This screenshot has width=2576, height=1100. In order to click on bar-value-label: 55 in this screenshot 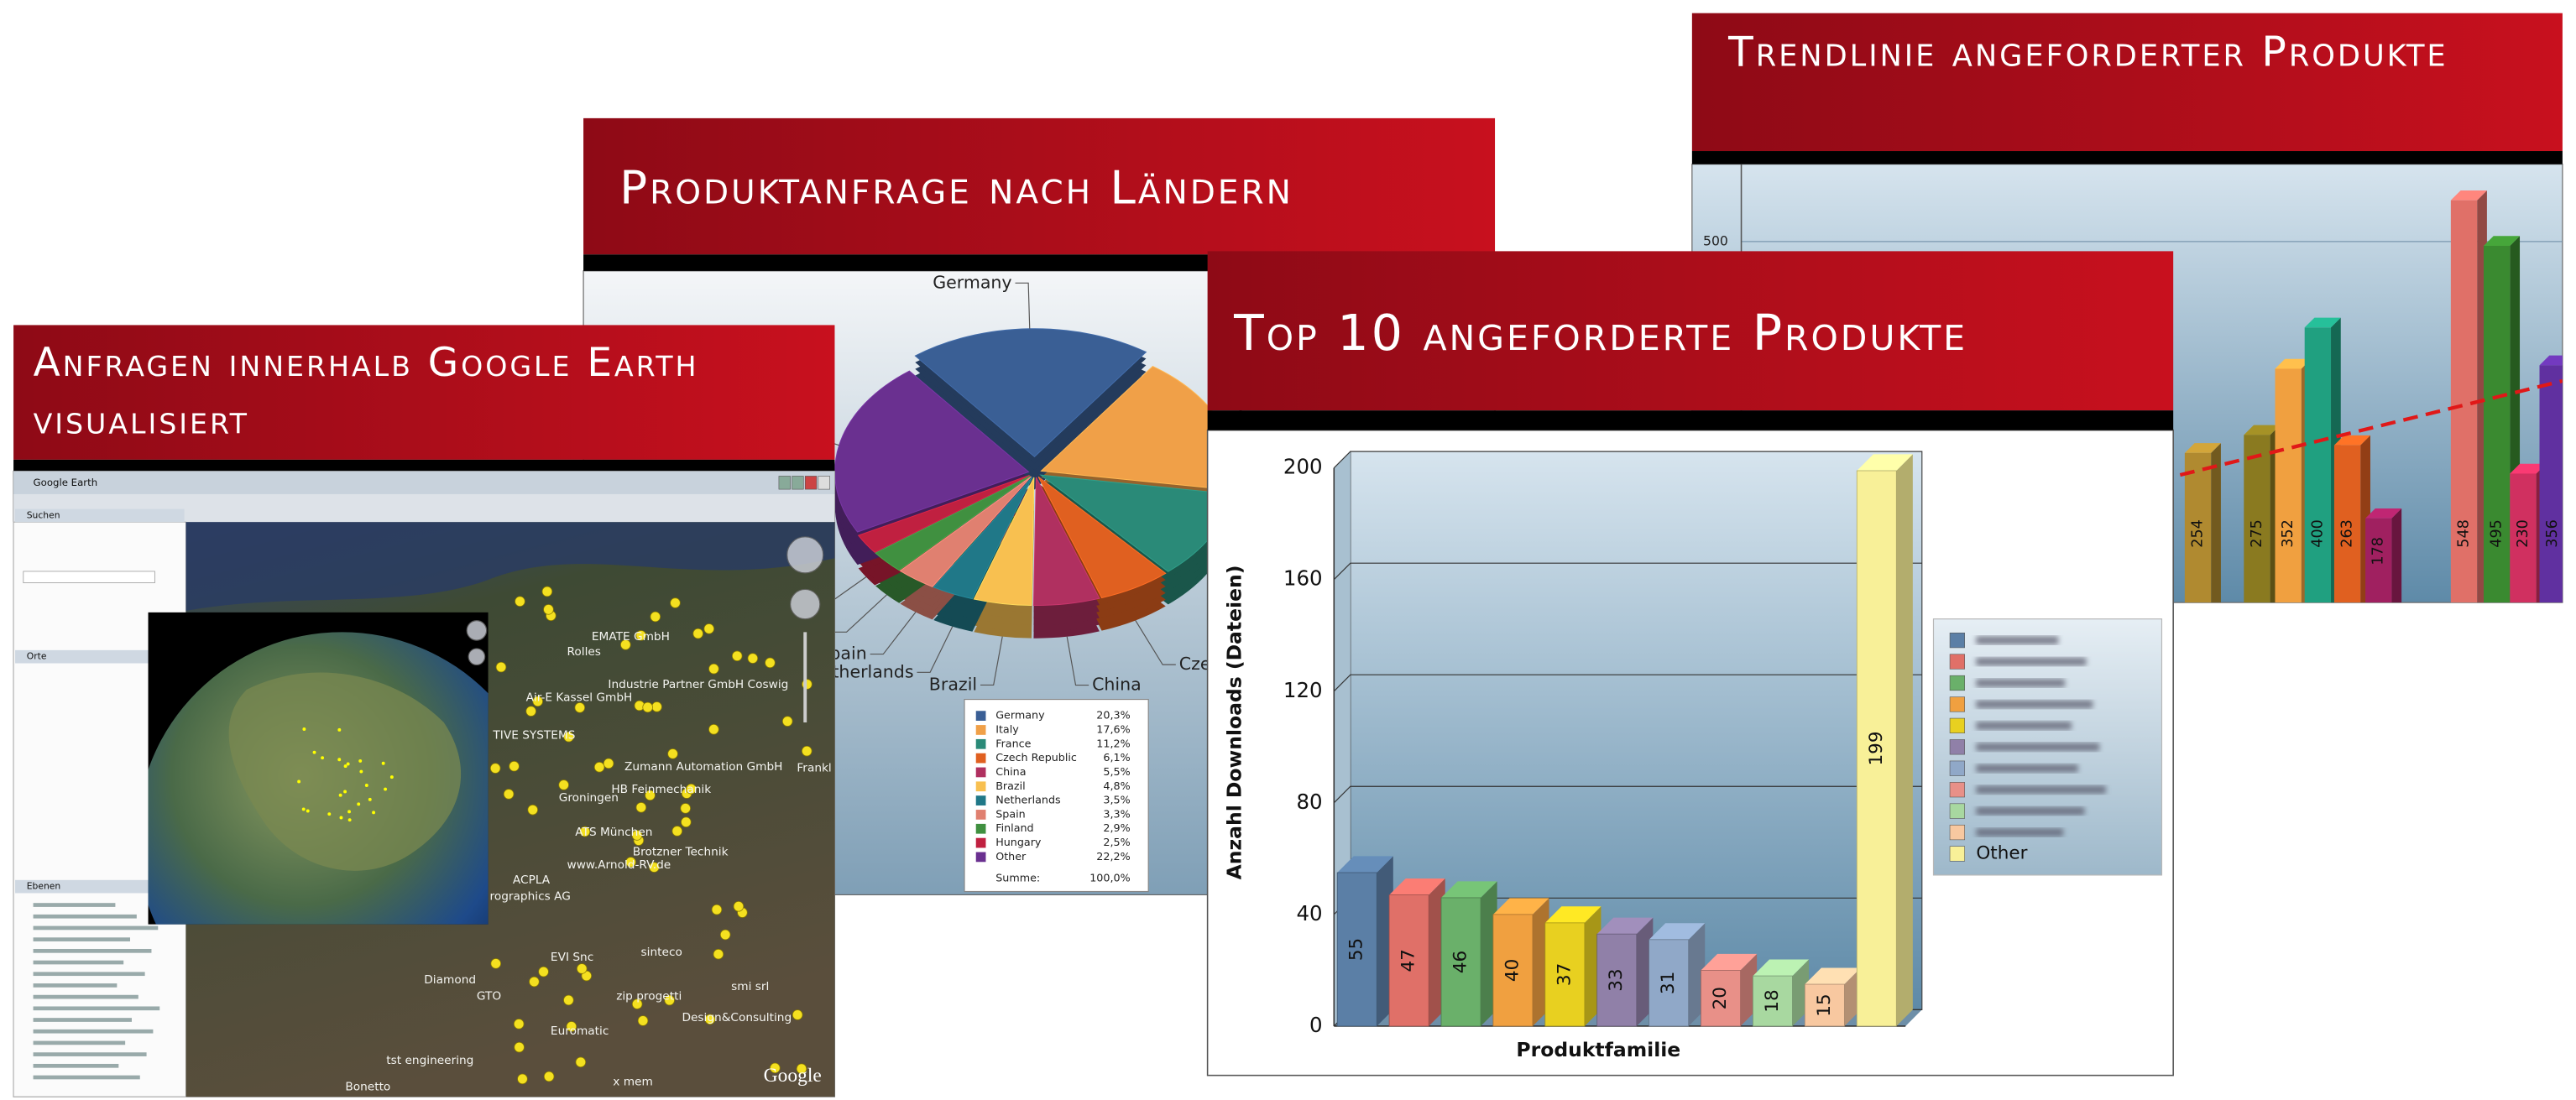, I will do `click(1356, 949)`.